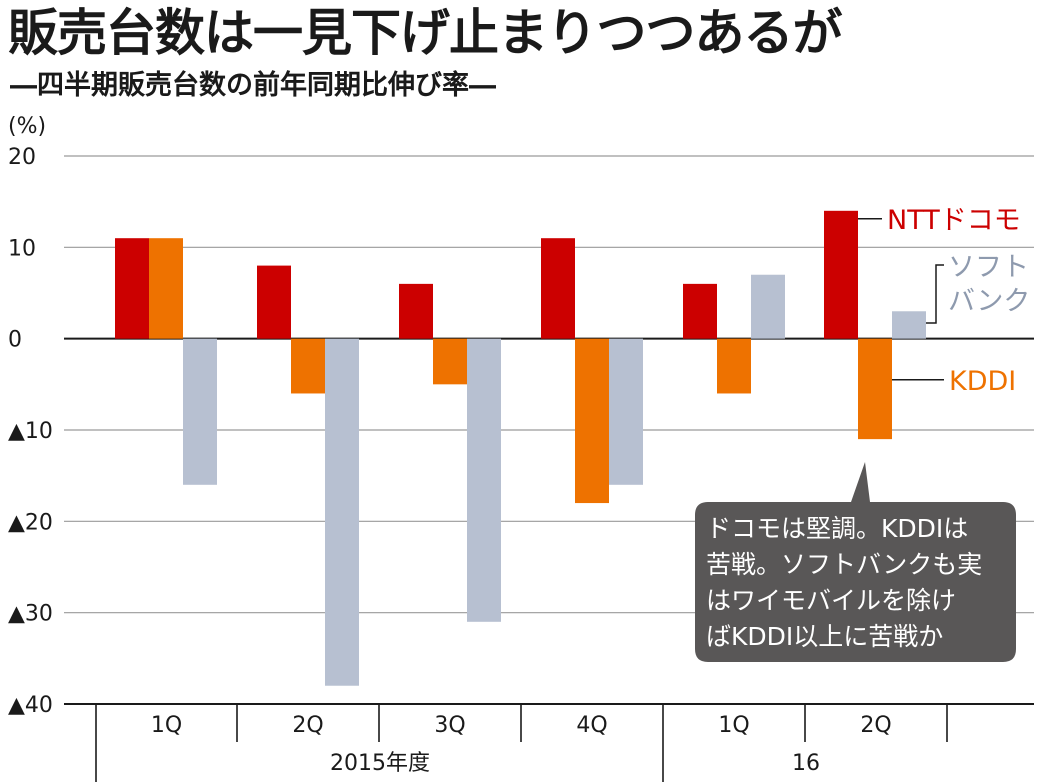 Image resolution: width=1040 pixels, height=782 pixels. Describe the element at coordinates (935, 294) in the screenshot. I see `softbank-leader-line` at that location.